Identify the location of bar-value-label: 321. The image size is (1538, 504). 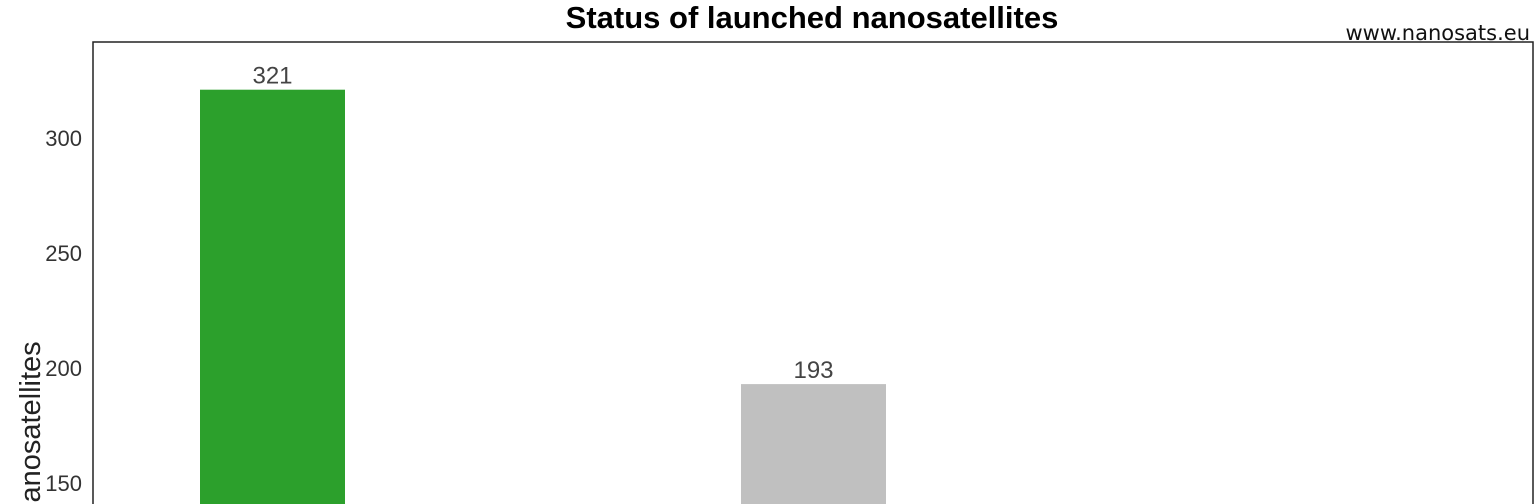
(272, 76).